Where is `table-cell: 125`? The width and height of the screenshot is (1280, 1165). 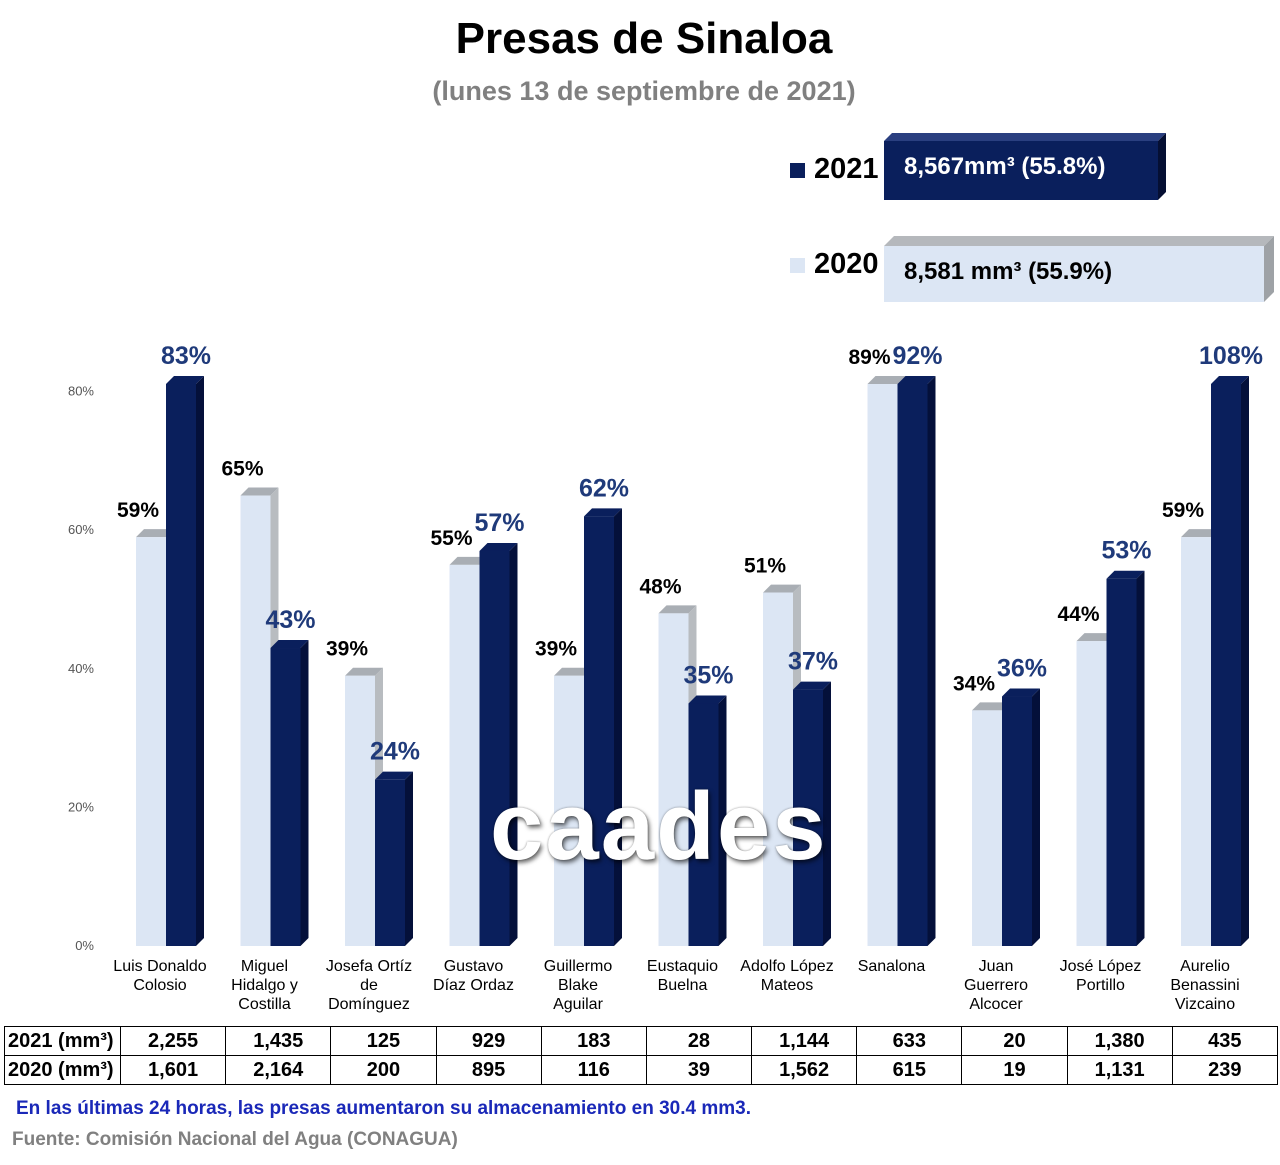
table-cell: 125 is located at coordinates (383, 1041).